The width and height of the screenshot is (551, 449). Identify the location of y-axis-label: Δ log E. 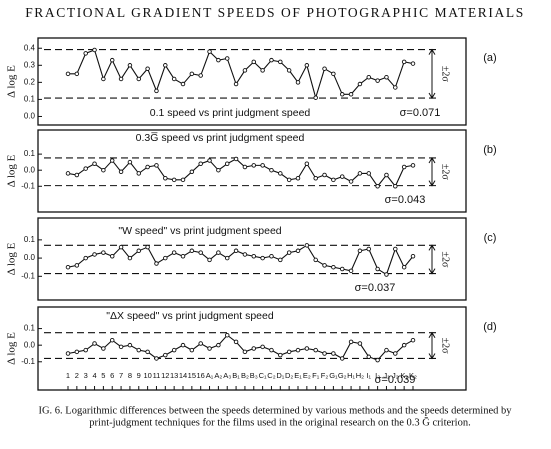
(12, 348).